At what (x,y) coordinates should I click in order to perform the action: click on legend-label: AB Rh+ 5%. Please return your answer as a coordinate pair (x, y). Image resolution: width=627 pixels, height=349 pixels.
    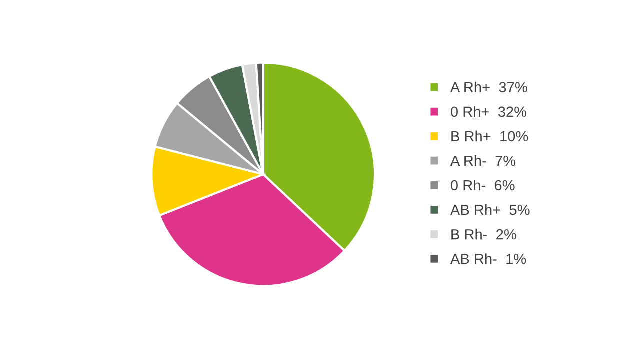
    Looking at the image, I should click on (490, 210).